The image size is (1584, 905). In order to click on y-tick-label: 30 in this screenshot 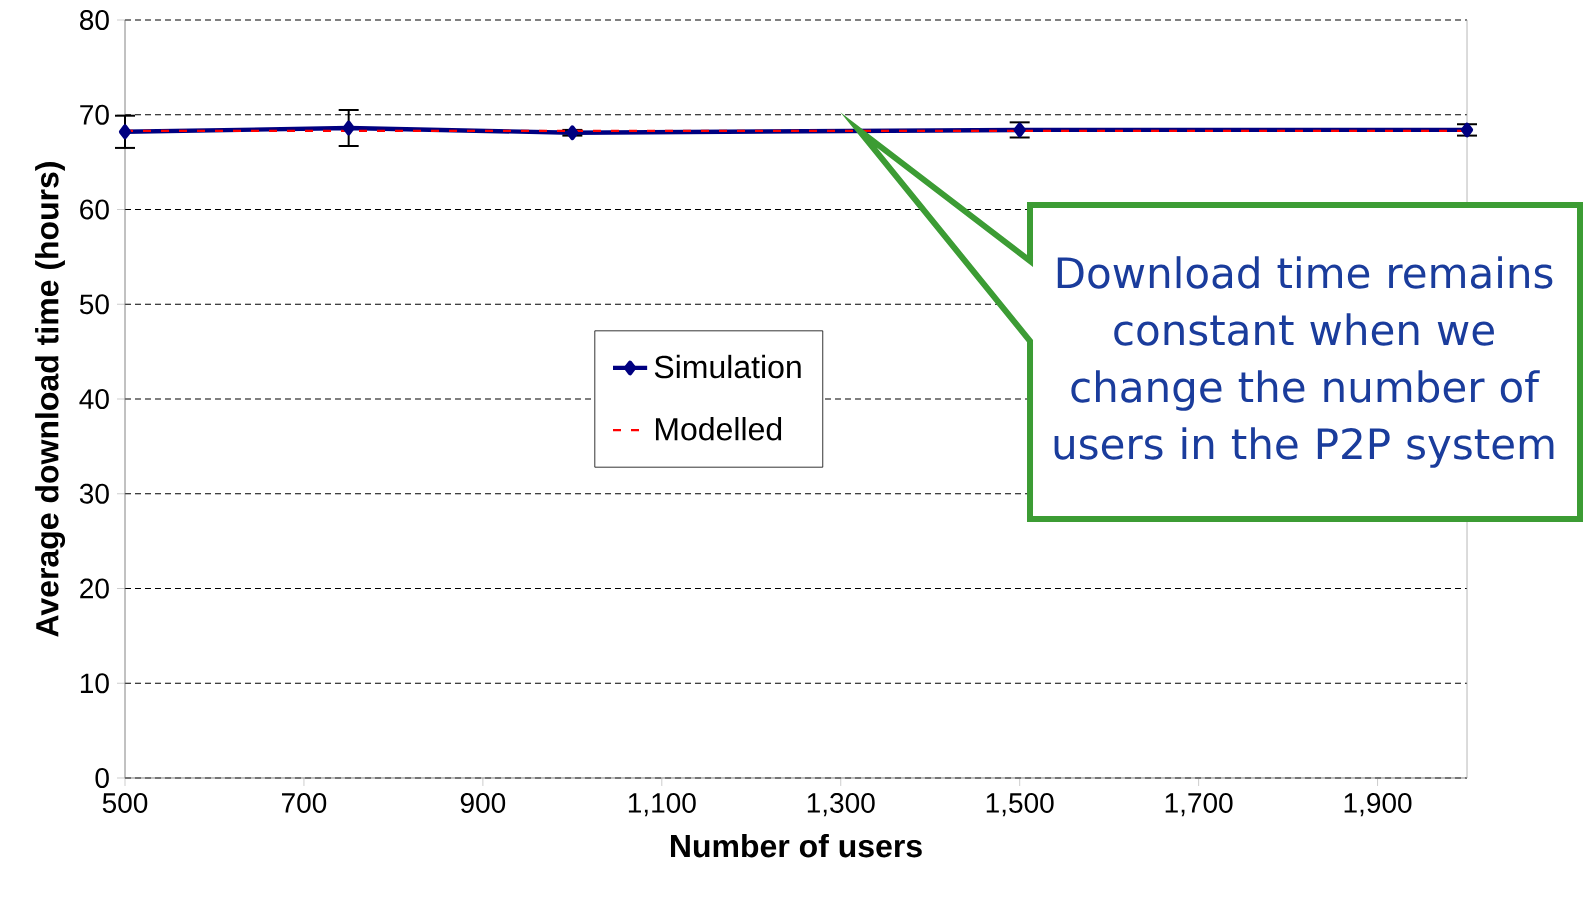, I will do `click(94, 493)`.